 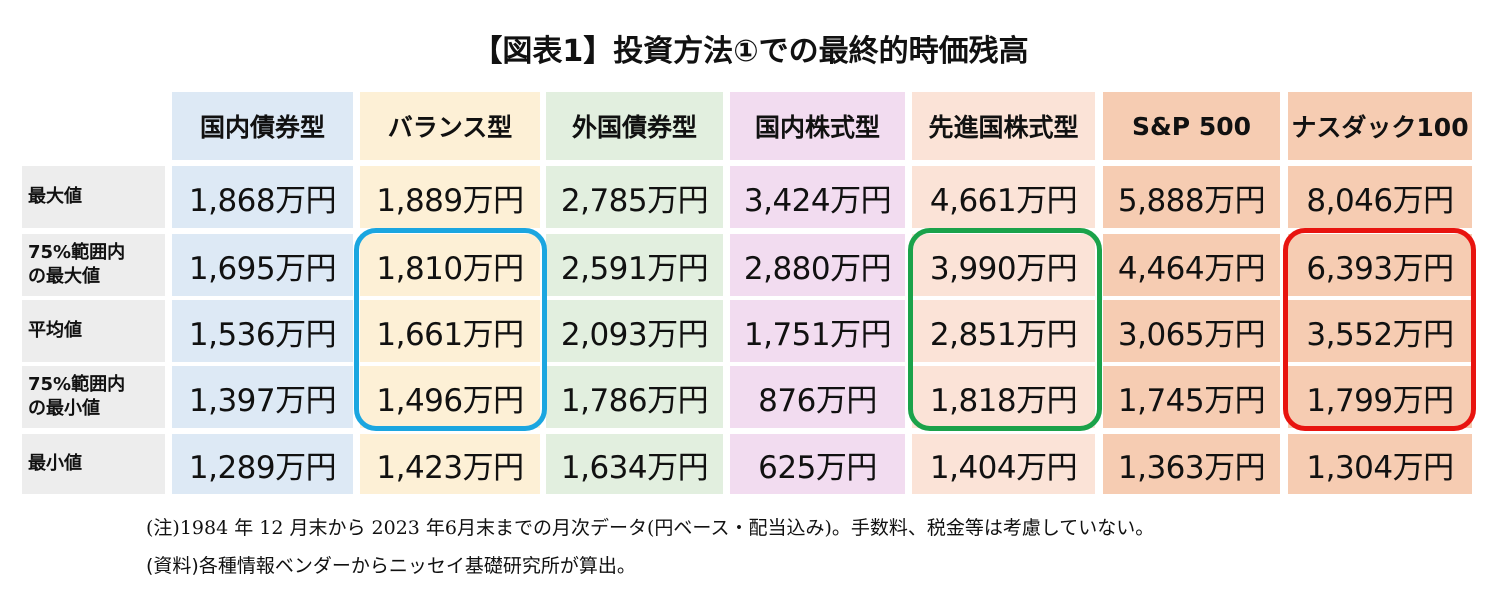 What do you see at coordinates (1191, 464) in the screenshot?
I see `table-cell: 1,363万円` at bounding box center [1191, 464].